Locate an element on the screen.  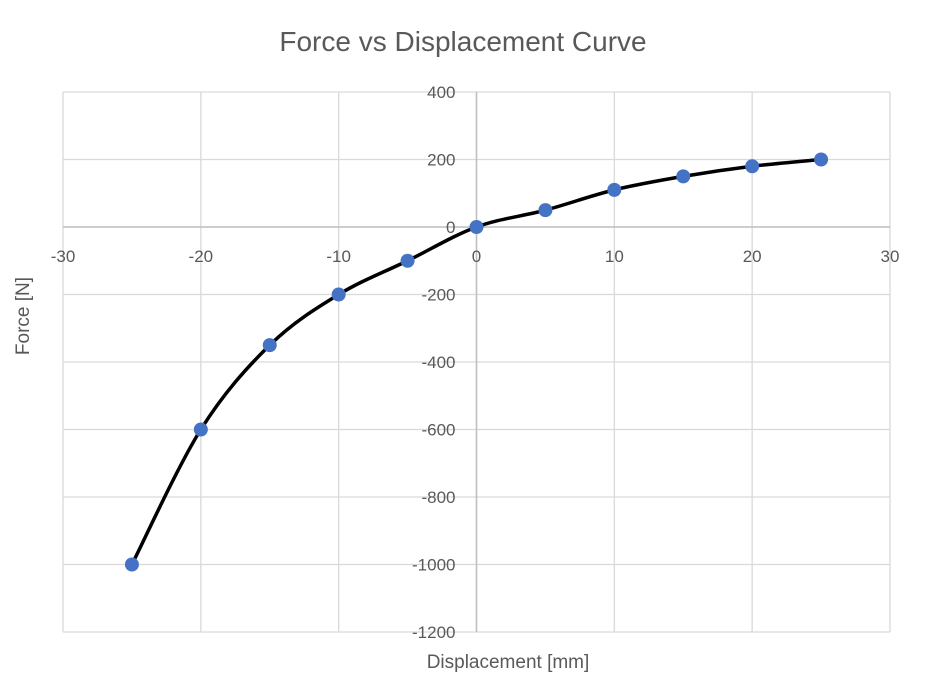
x-tick-label: 30 is located at coordinates (890, 256).